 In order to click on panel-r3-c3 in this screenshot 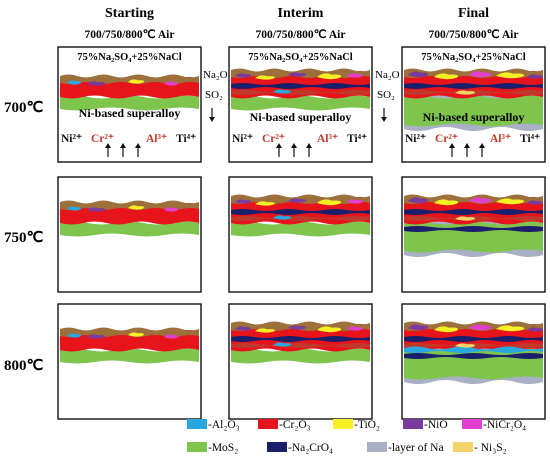, I will do `click(473, 361)`.